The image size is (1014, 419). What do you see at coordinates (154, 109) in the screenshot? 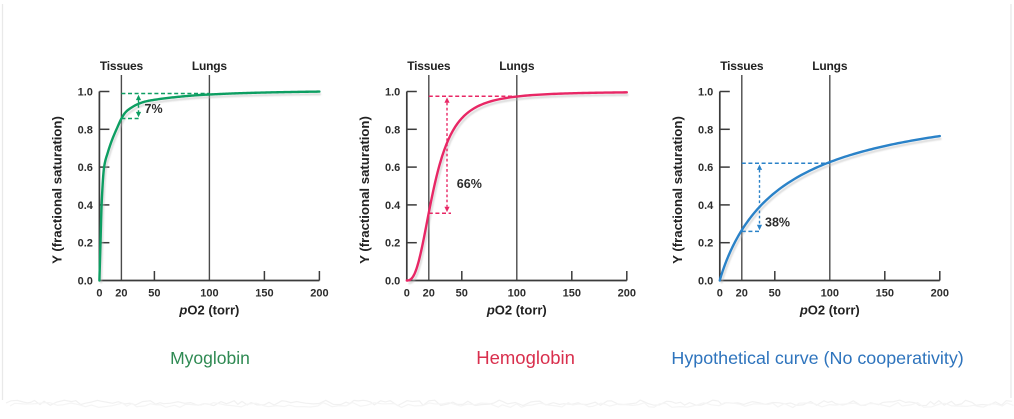
I see `svg-text: 7%` at bounding box center [154, 109].